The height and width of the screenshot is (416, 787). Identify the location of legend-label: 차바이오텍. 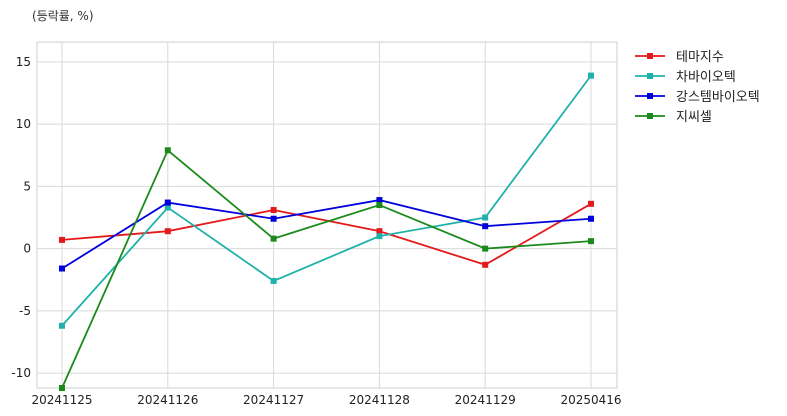
(706, 77).